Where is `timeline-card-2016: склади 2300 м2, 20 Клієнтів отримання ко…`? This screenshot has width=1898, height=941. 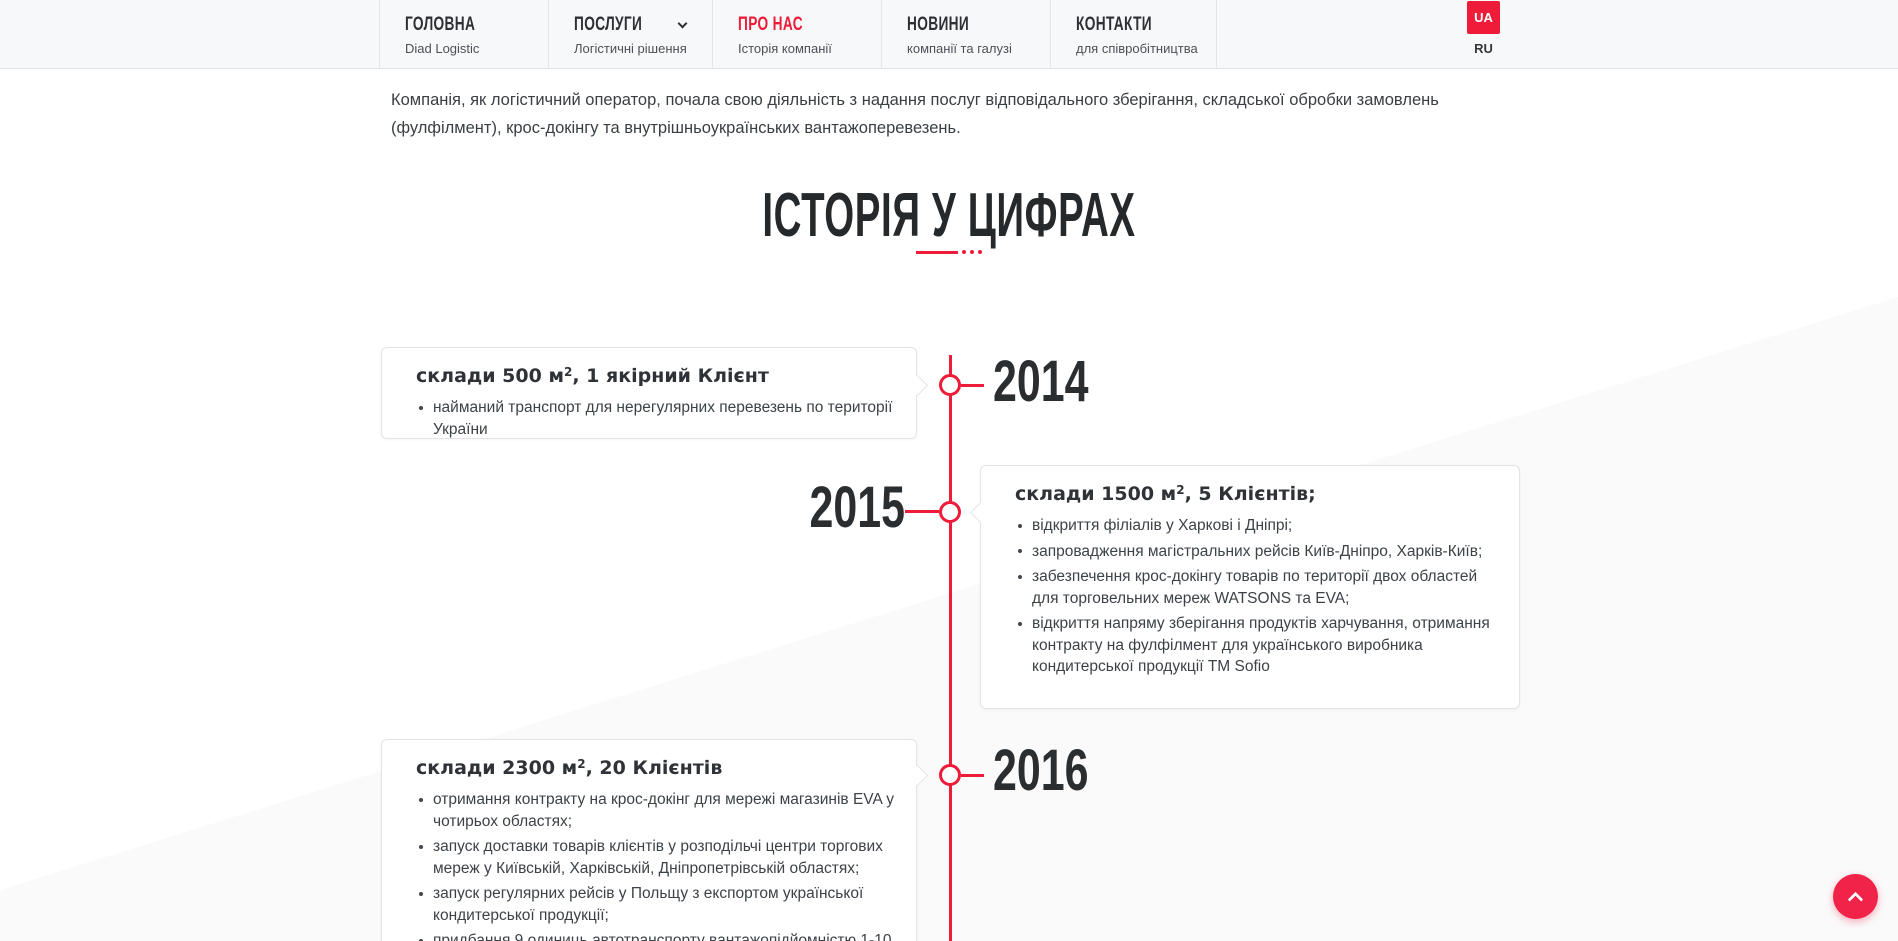 timeline-card-2016: склади 2300 м2, 20 Клієнтів отримання ко… is located at coordinates (654, 840).